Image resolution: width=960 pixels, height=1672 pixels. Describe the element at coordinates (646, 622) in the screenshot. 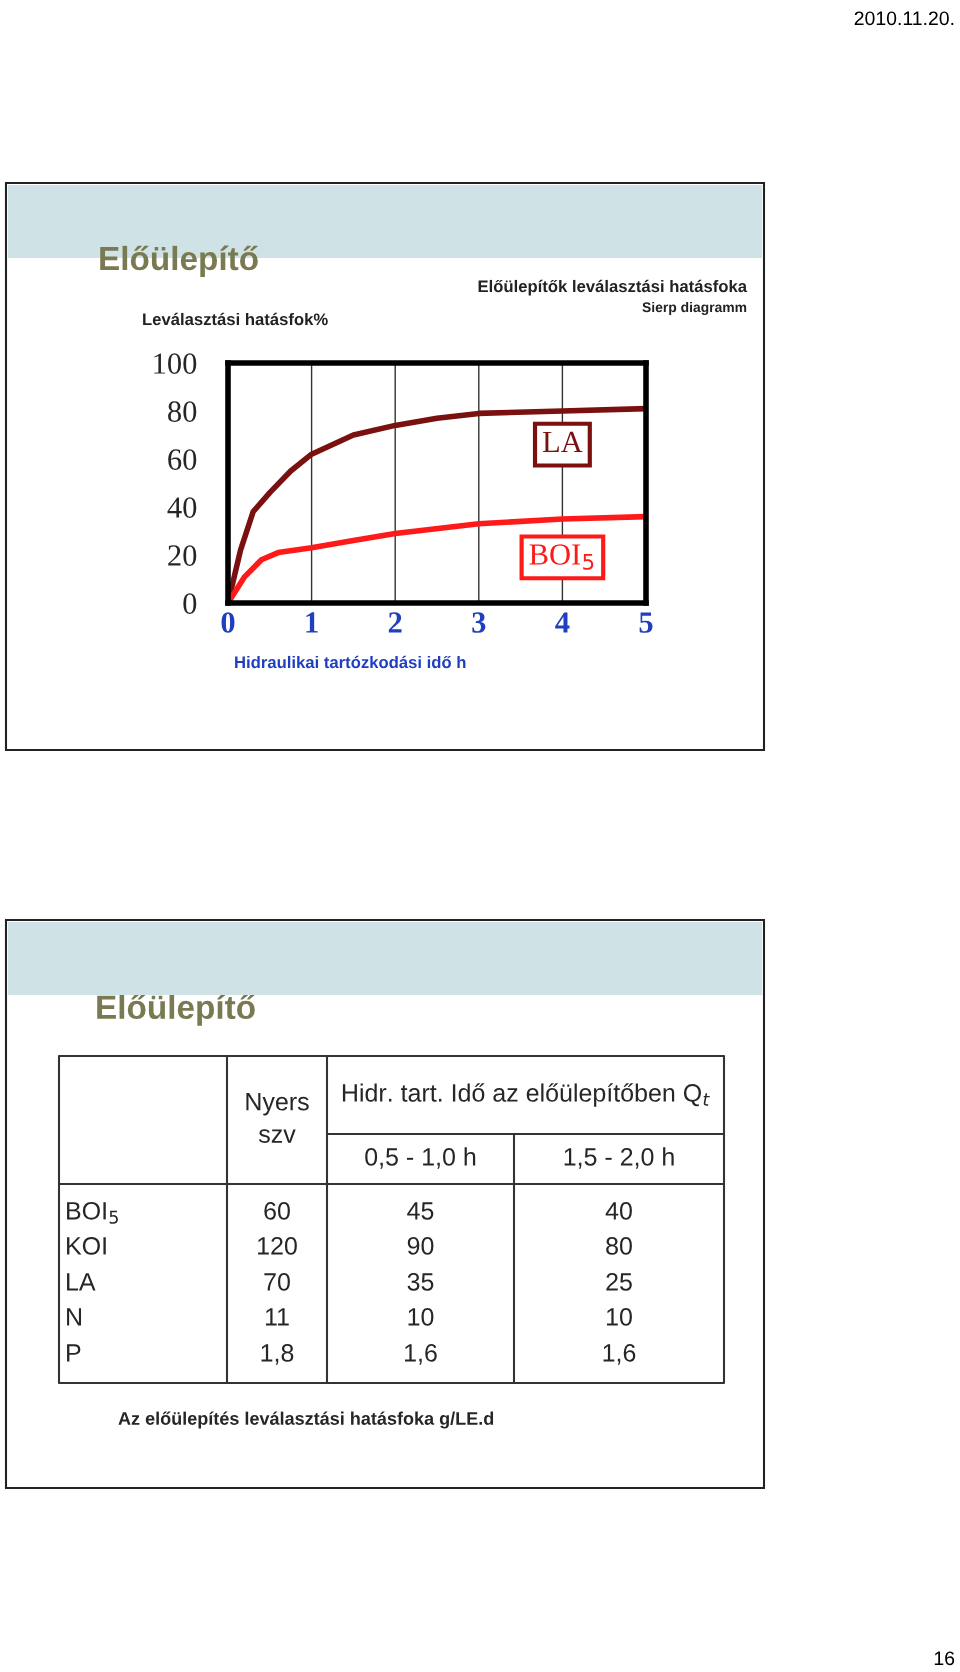

I see `x-tick-label: 5` at that location.